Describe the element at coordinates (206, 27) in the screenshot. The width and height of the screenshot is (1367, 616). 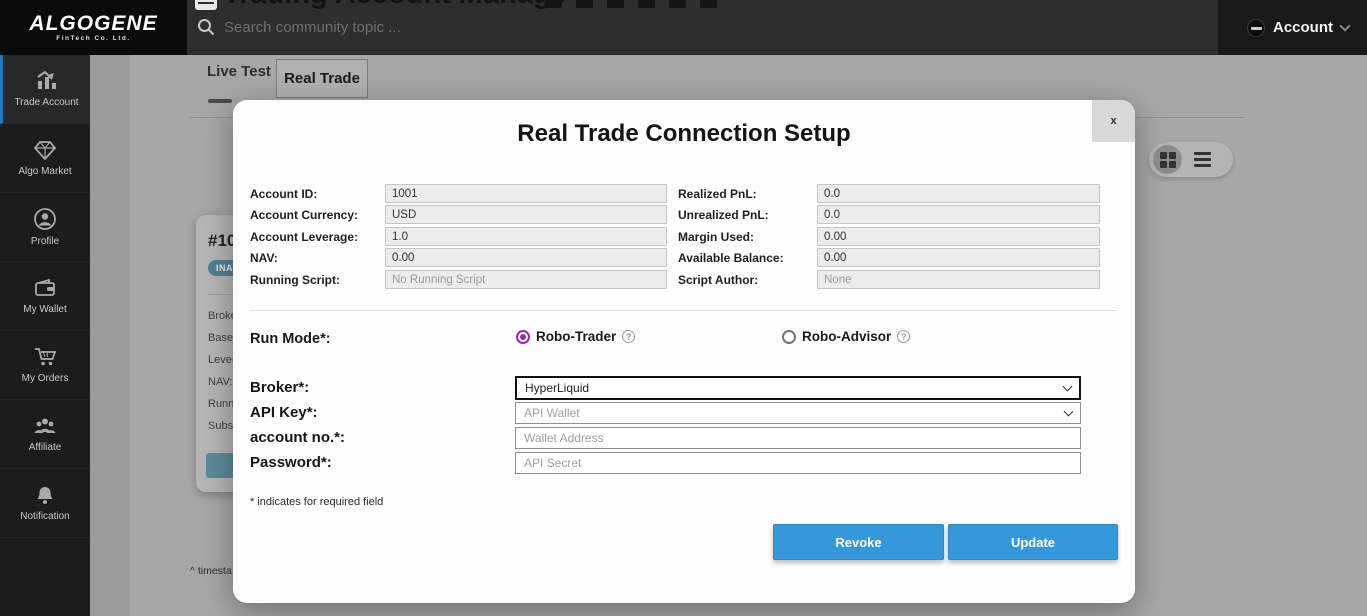
I see `search-icon` at that location.